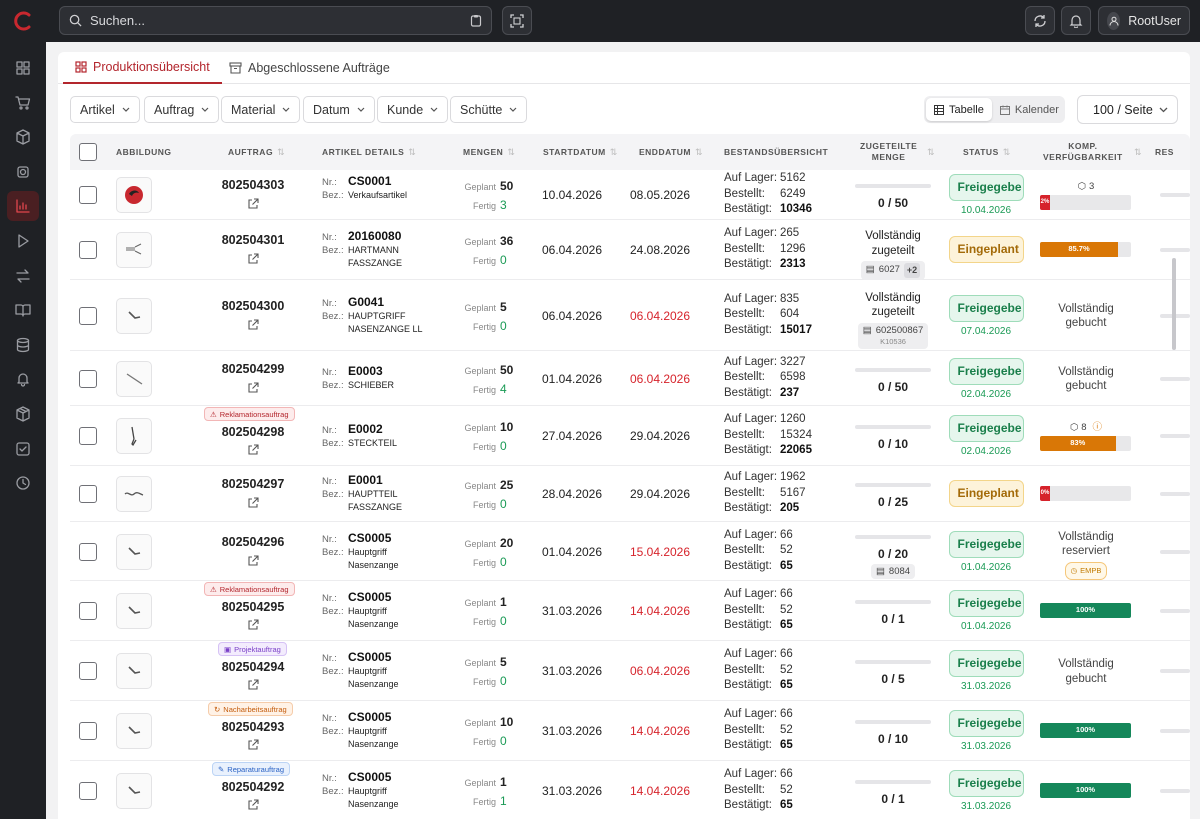 This screenshot has height=819, width=1200. What do you see at coordinates (253, 368) in the screenshot?
I see `order-number: 802504299` at bounding box center [253, 368].